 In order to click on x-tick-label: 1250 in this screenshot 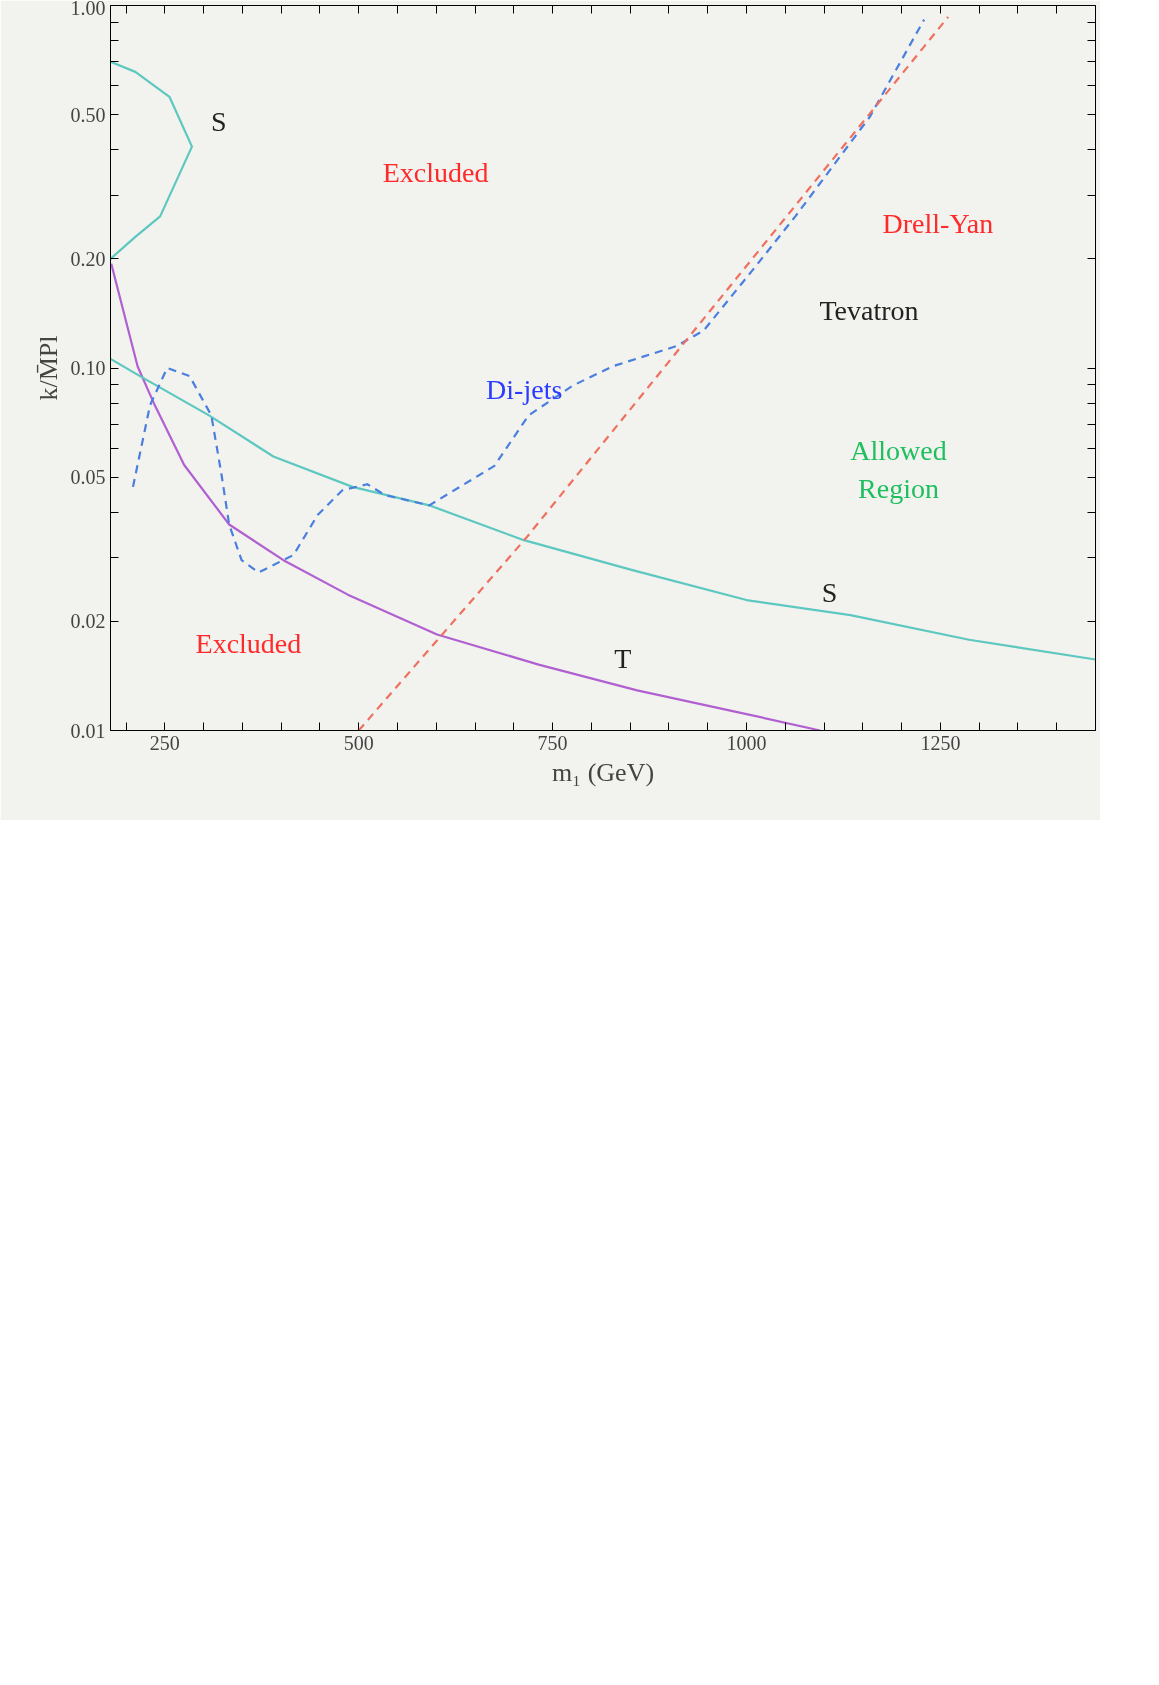, I will do `click(940, 742)`.